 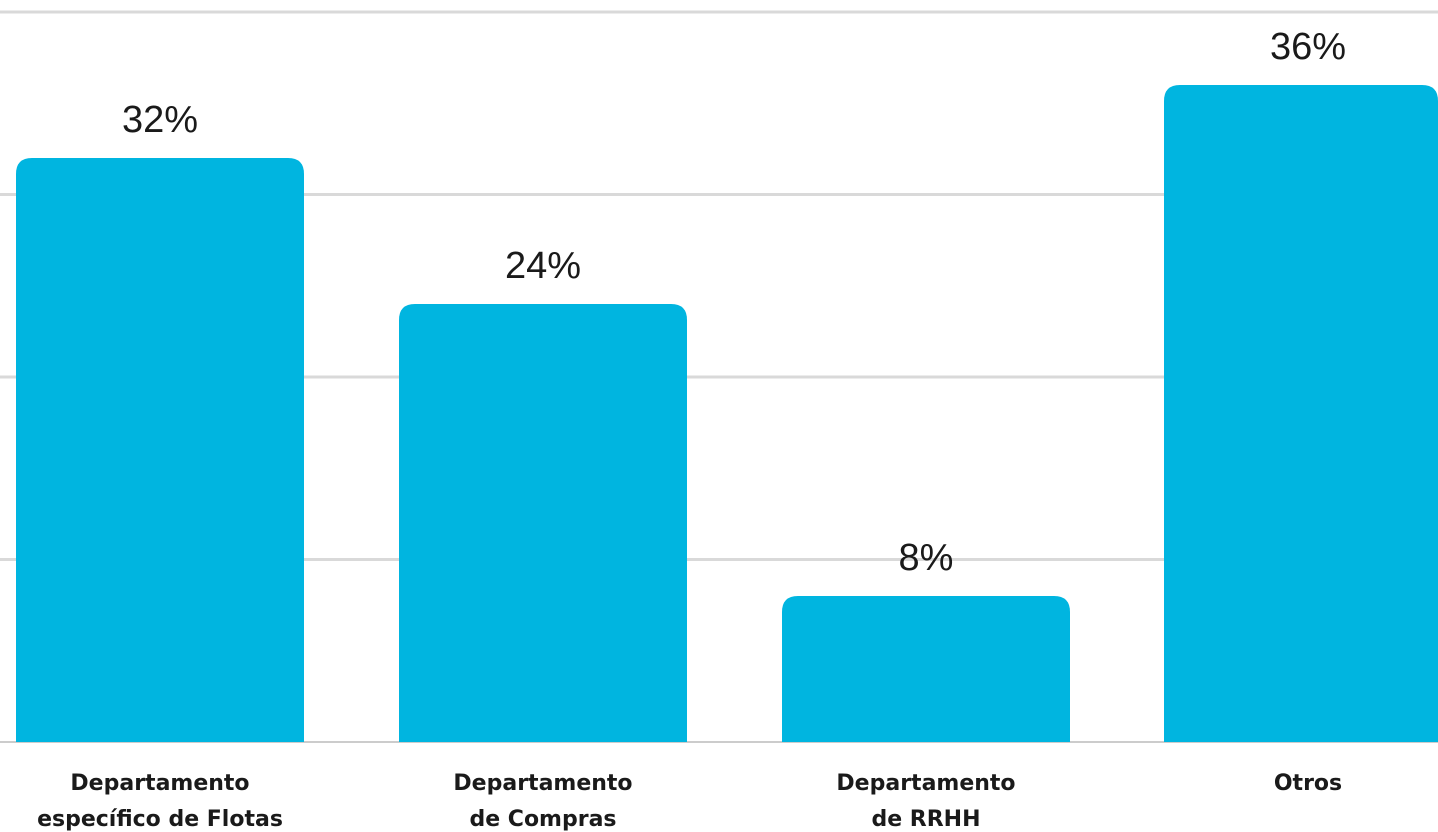 I want to click on bar-value-label: 24%, so click(x=543, y=266).